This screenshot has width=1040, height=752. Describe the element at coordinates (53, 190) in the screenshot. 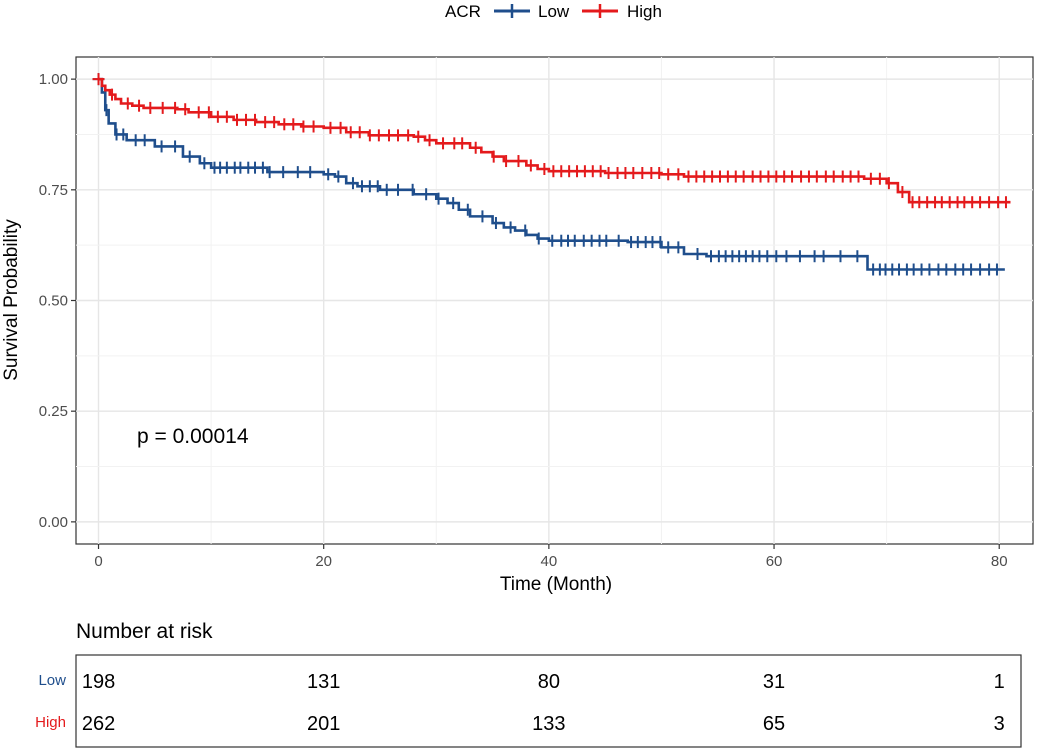

I see `y-tick-label: 0.75` at that location.